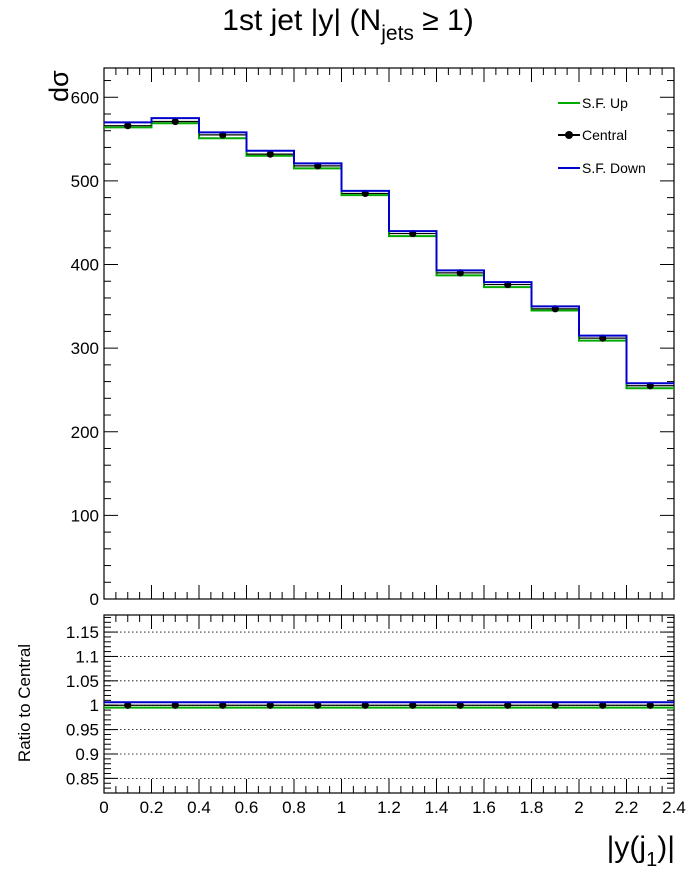  What do you see at coordinates (627, 807) in the screenshot?
I see `x-tick-label: 2.2` at bounding box center [627, 807].